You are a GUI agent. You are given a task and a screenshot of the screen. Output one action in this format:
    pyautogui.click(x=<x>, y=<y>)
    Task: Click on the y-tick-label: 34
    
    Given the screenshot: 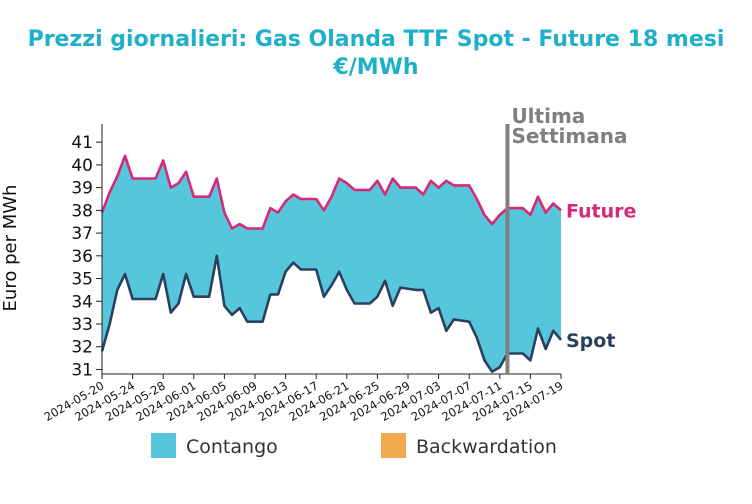 What is the action you would take?
    pyautogui.click(x=82, y=302)
    